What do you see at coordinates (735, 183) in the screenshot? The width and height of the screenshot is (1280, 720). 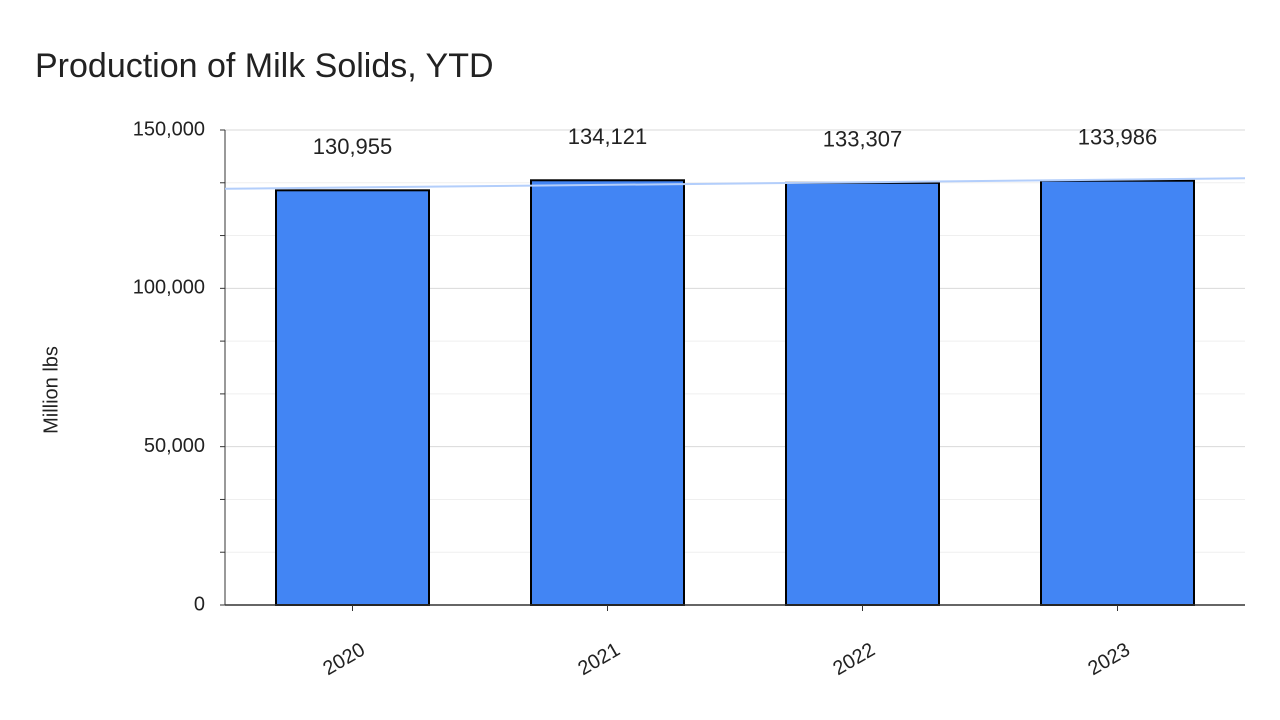 I see `trendline` at bounding box center [735, 183].